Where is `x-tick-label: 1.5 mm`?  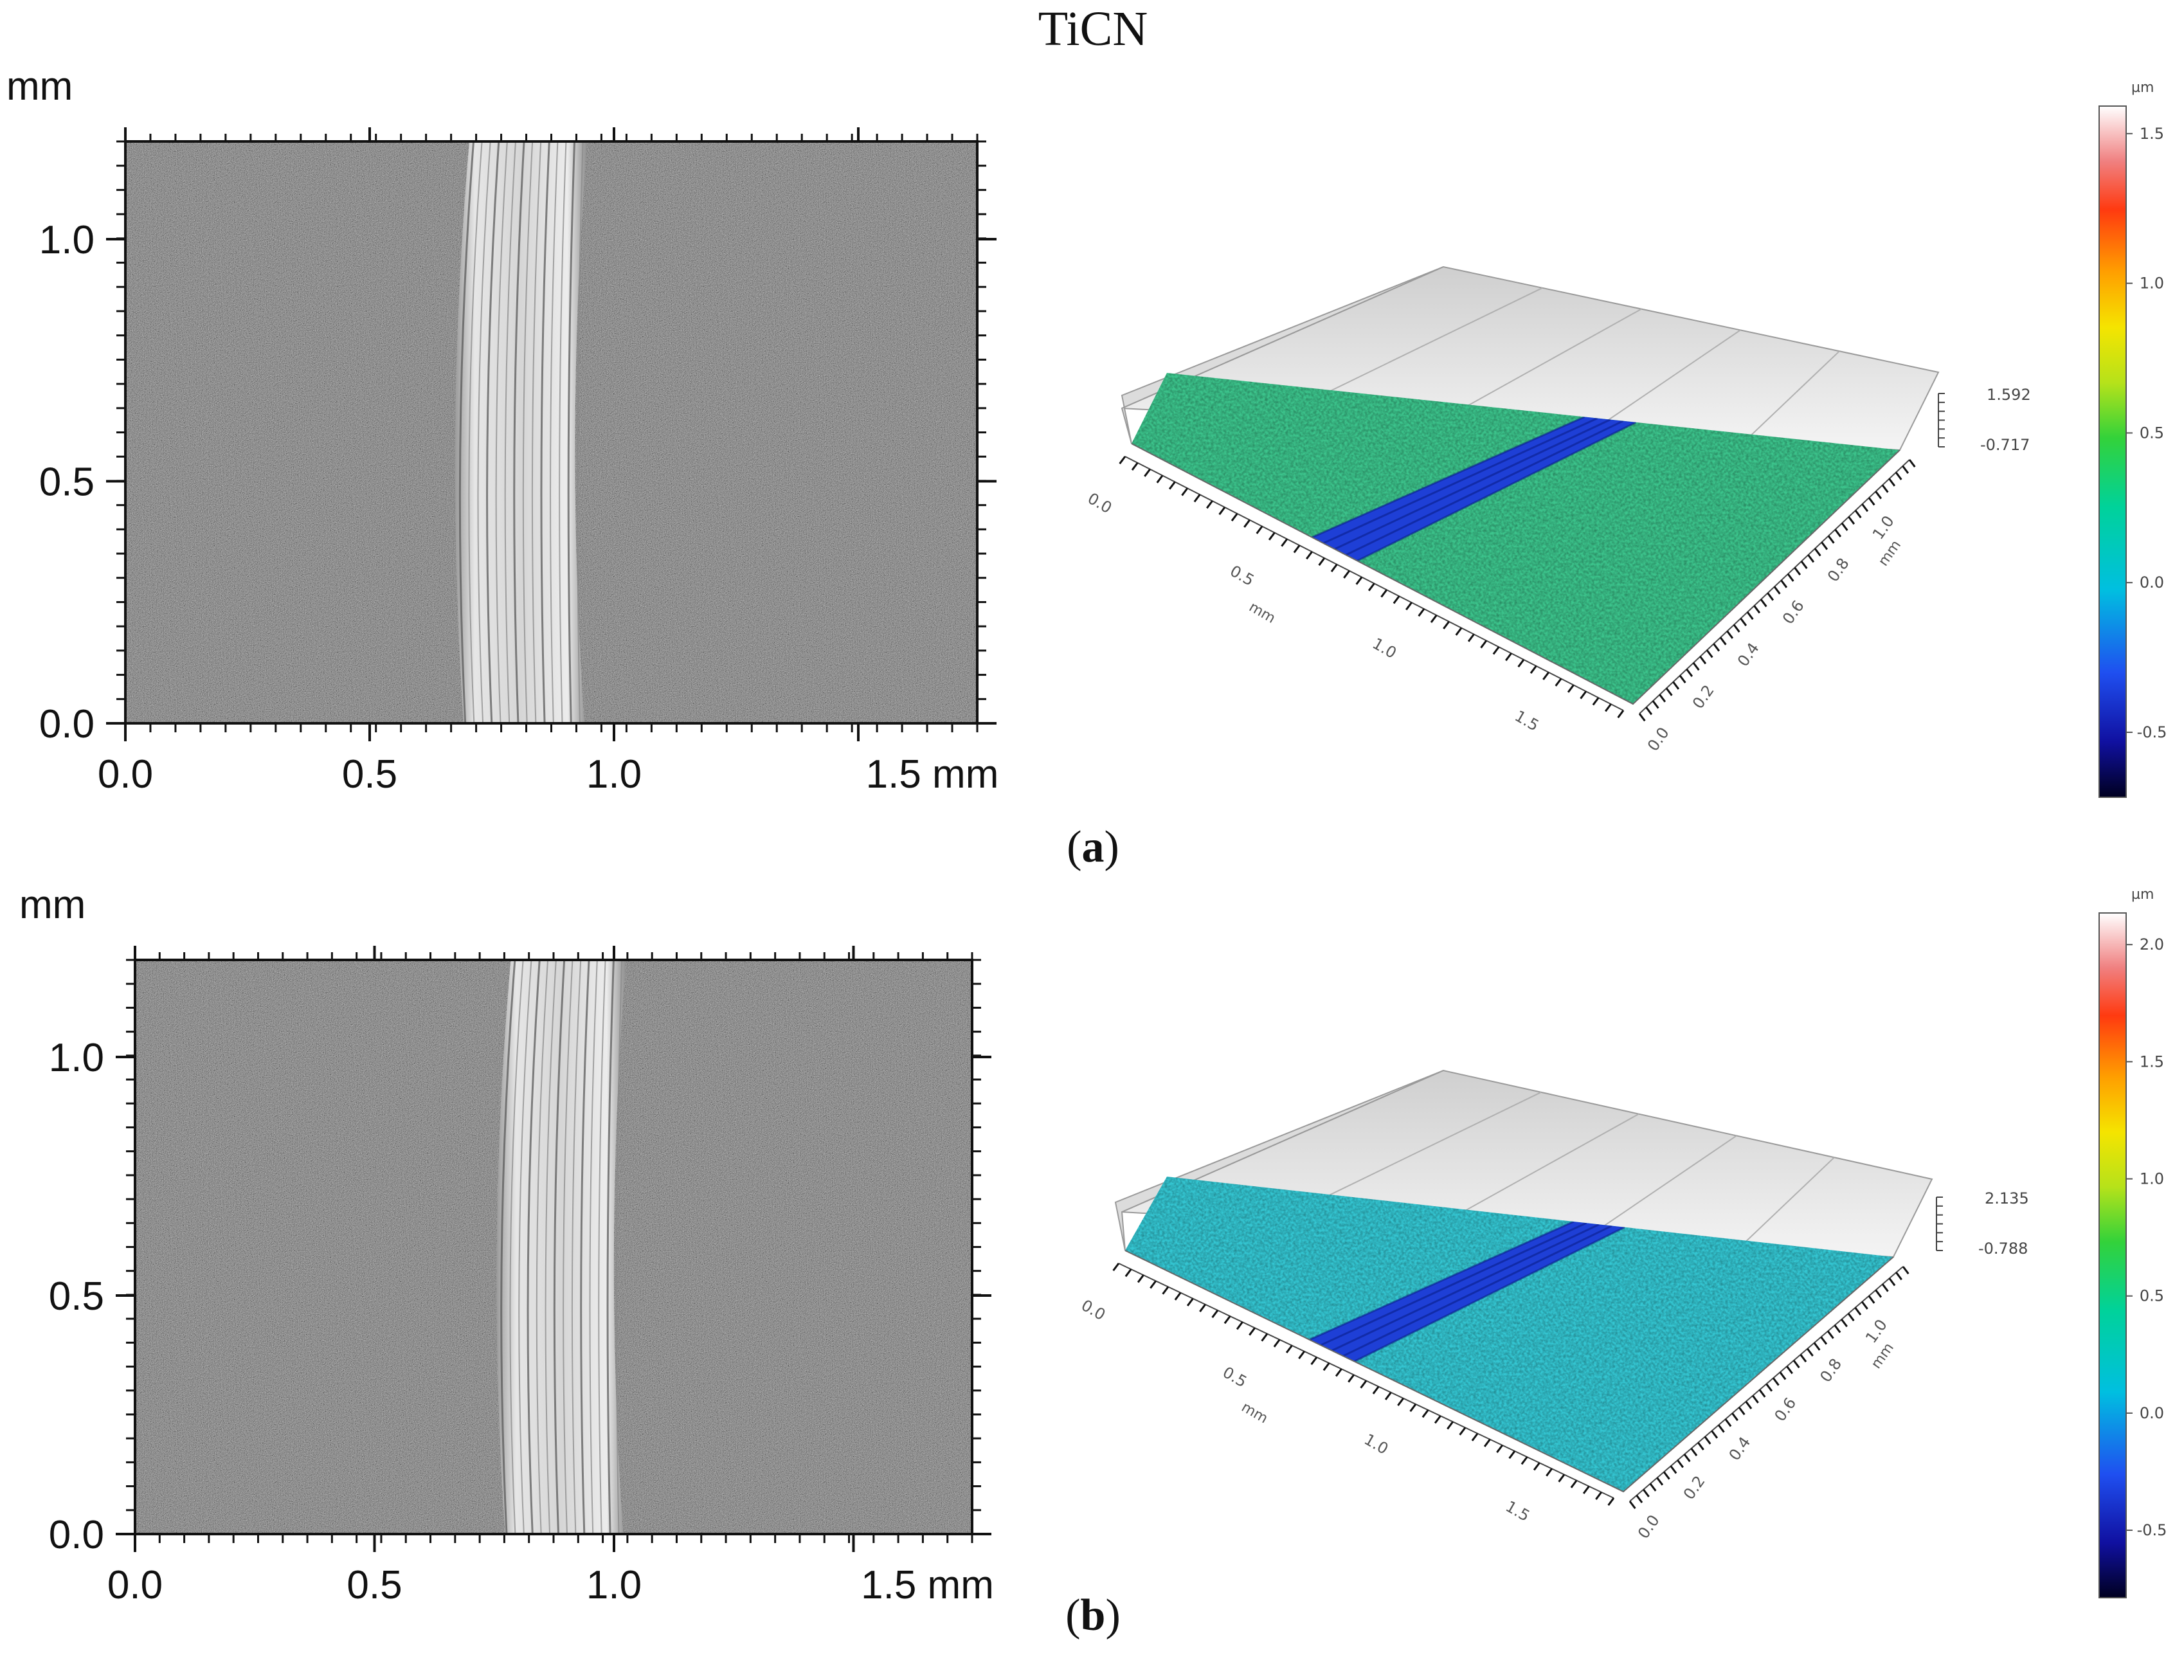 x-tick-label: 1.5 mm is located at coordinates (933, 775).